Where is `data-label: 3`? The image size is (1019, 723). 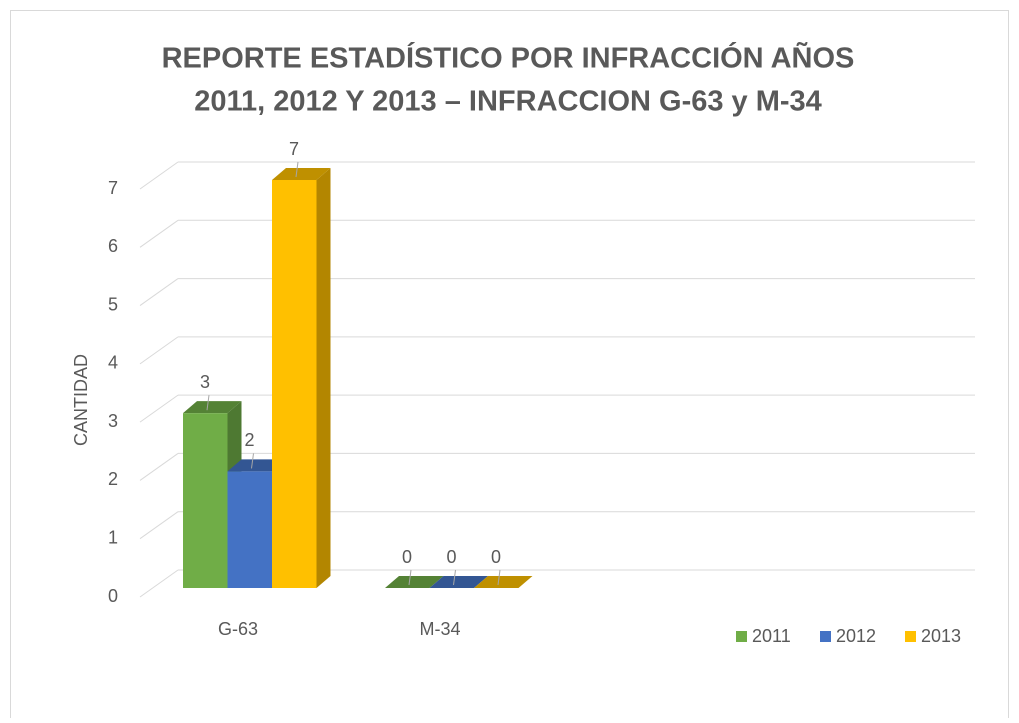 data-label: 3 is located at coordinates (205, 382).